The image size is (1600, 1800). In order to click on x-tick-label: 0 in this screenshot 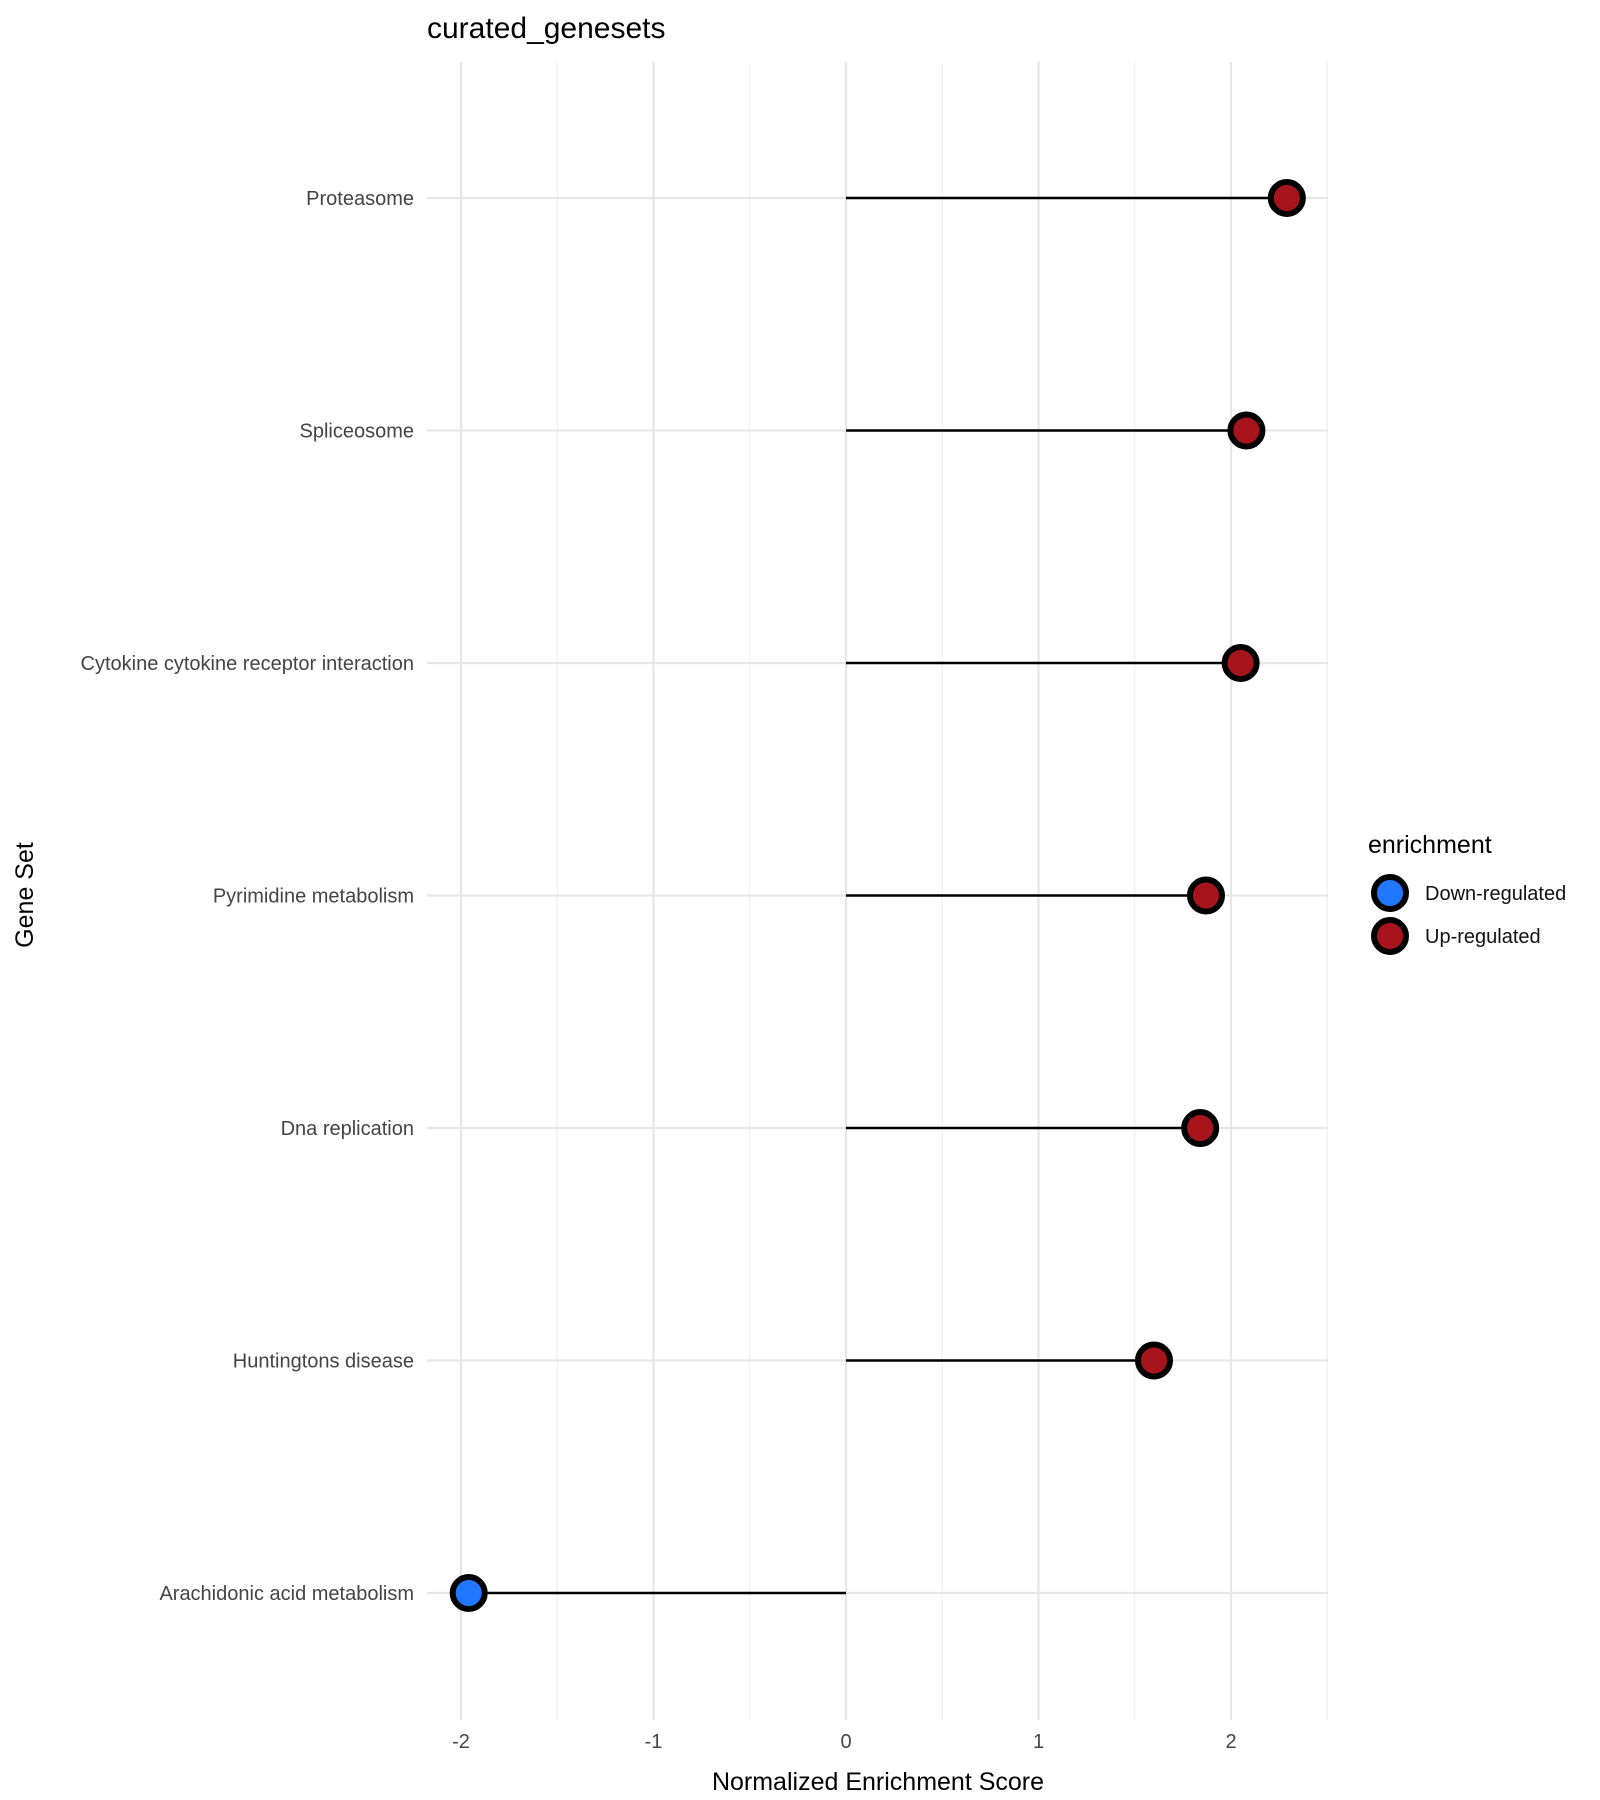, I will do `click(845, 1742)`.